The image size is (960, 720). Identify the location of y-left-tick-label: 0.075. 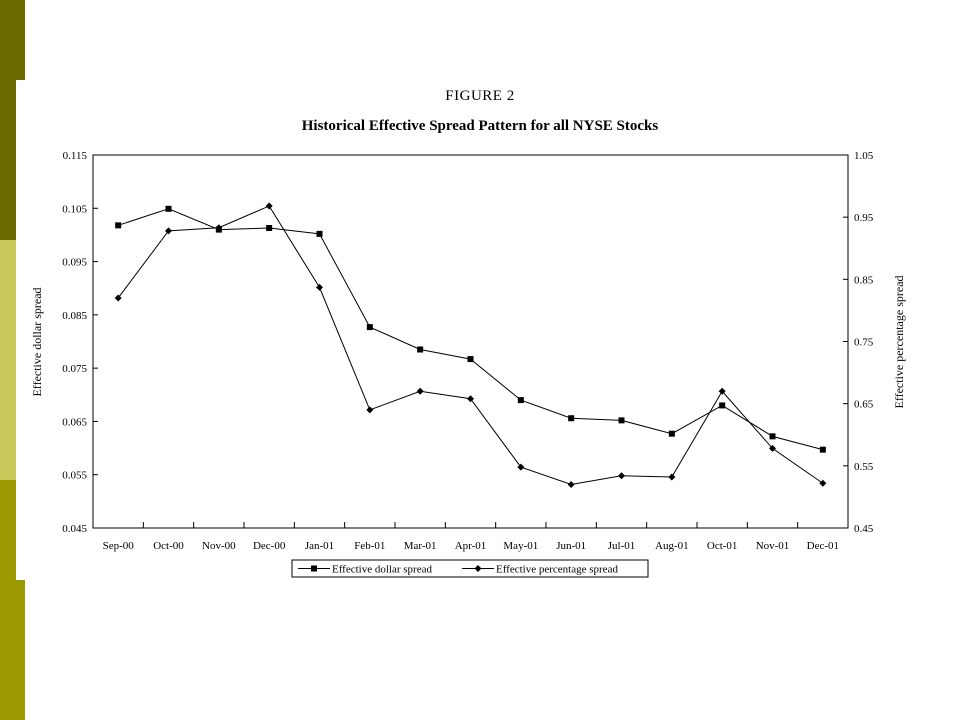
(74, 369).